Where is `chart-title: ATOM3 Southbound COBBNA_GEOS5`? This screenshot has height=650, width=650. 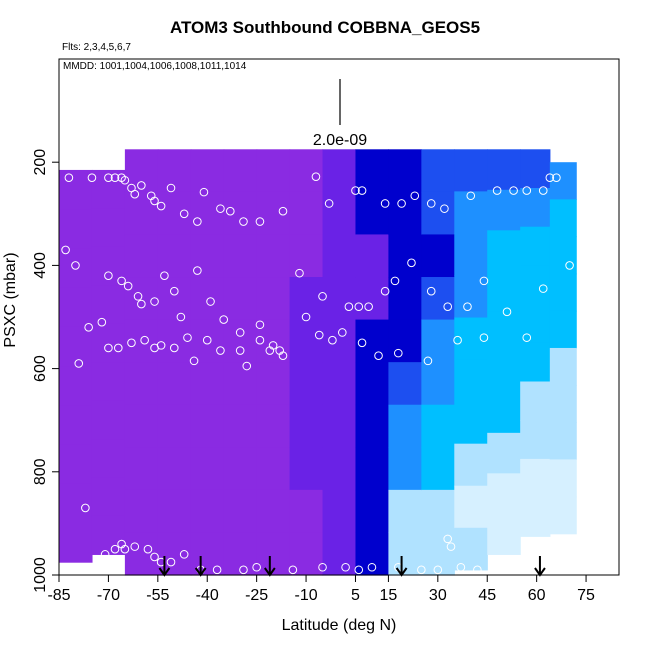
chart-title: ATOM3 Southbound COBBNA_GEOS5 is located at coordinates (325, 27).